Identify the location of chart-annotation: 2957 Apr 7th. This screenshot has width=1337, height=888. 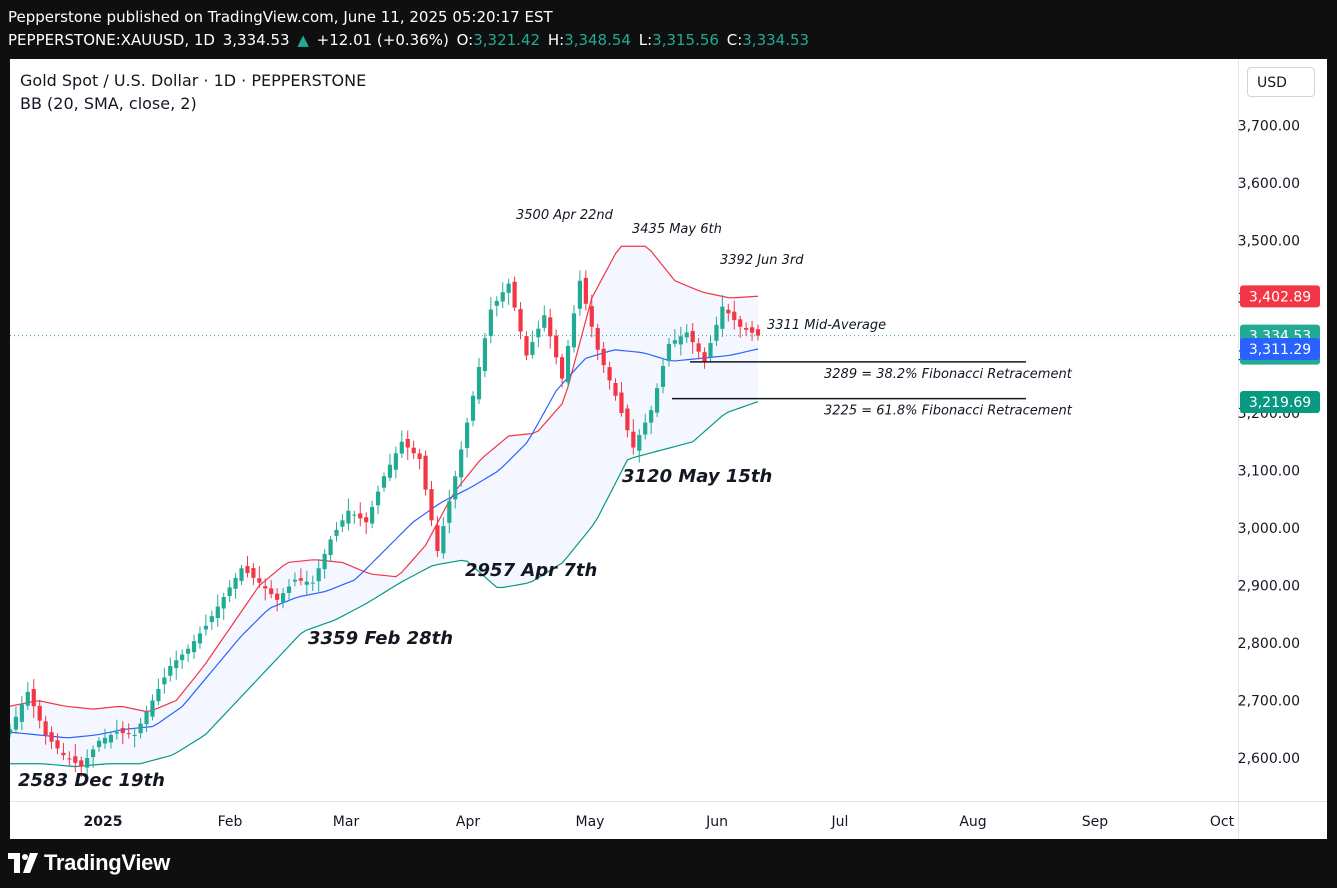
(531, 570).